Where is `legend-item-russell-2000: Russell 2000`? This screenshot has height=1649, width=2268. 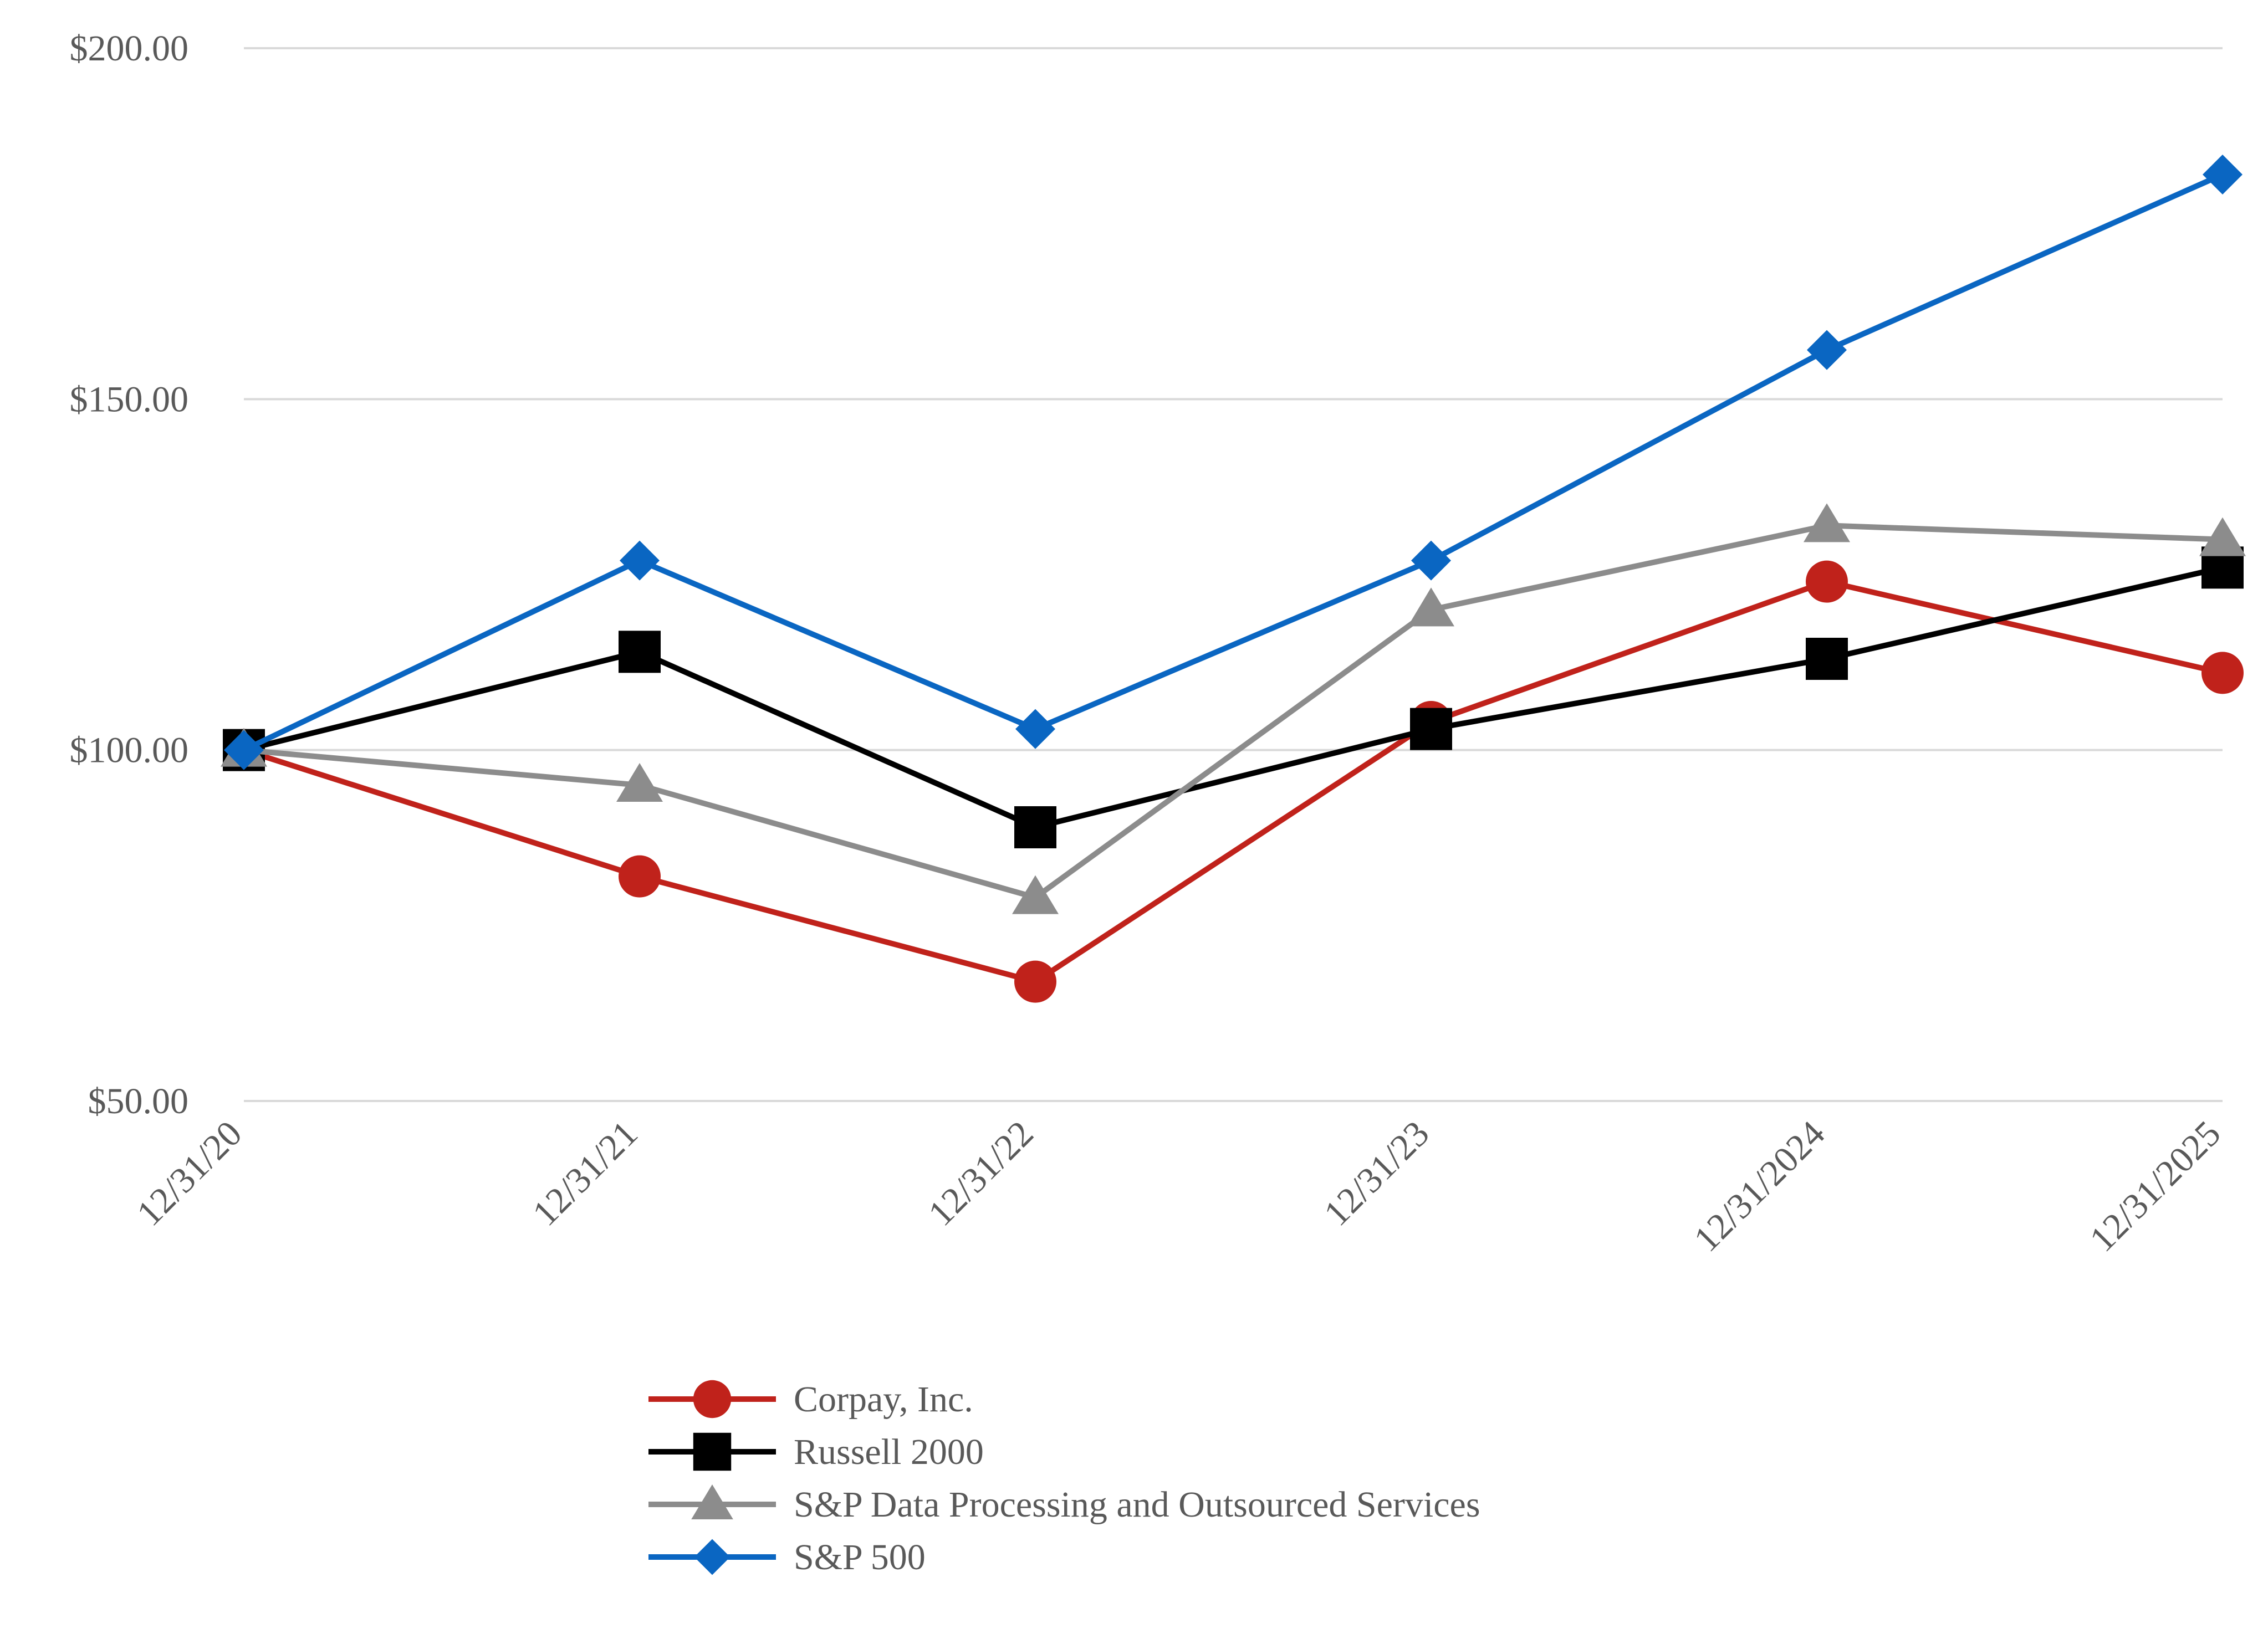
legend-item-russell-2000: Russell 2000 is located at coordinates (816, 1452).